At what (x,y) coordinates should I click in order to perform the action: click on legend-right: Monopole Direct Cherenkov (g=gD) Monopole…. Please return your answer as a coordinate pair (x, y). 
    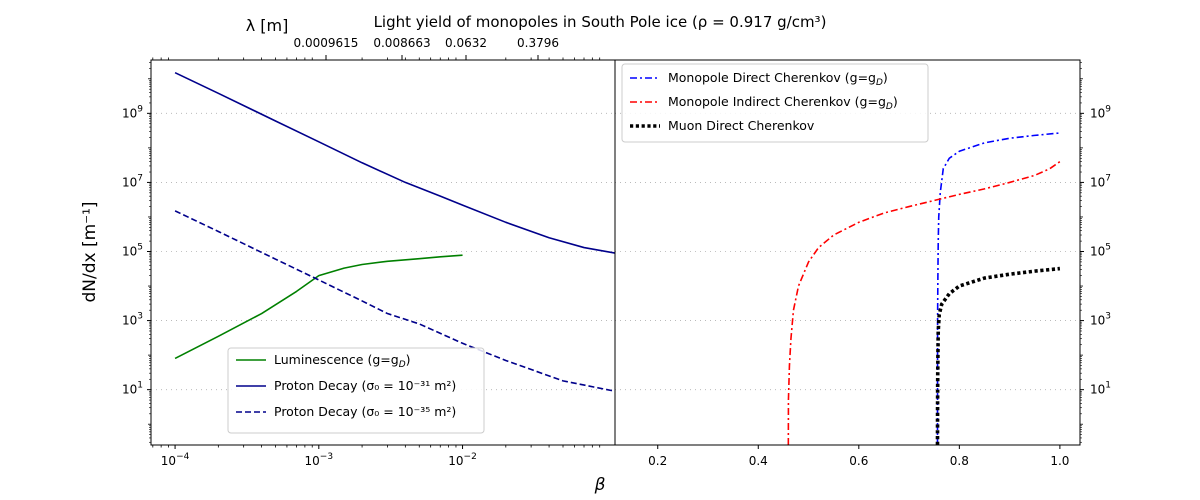
    Looking at the image, I should click on (775, 103).